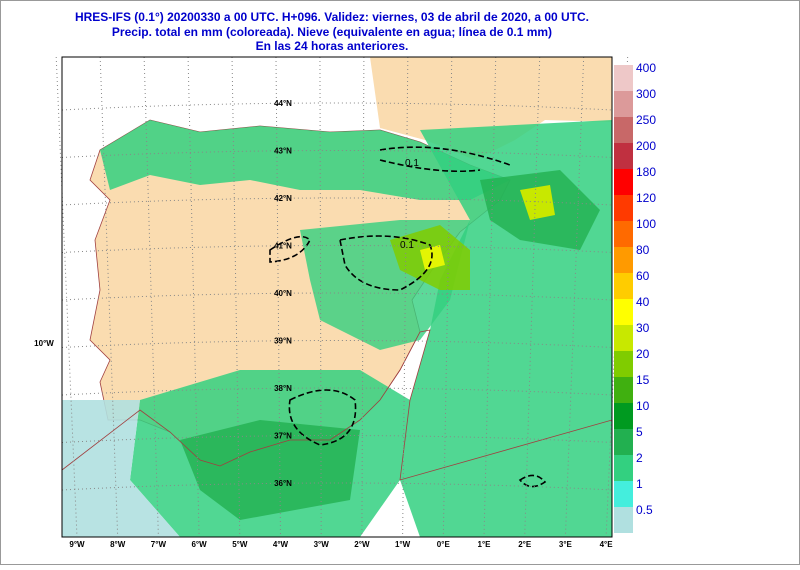 The width and height of the screenshot is (800, 570). What do you see at coordinates (646, 224) in the screenshot?
I see `scale-label: 100` at bounding box center [646, 224].